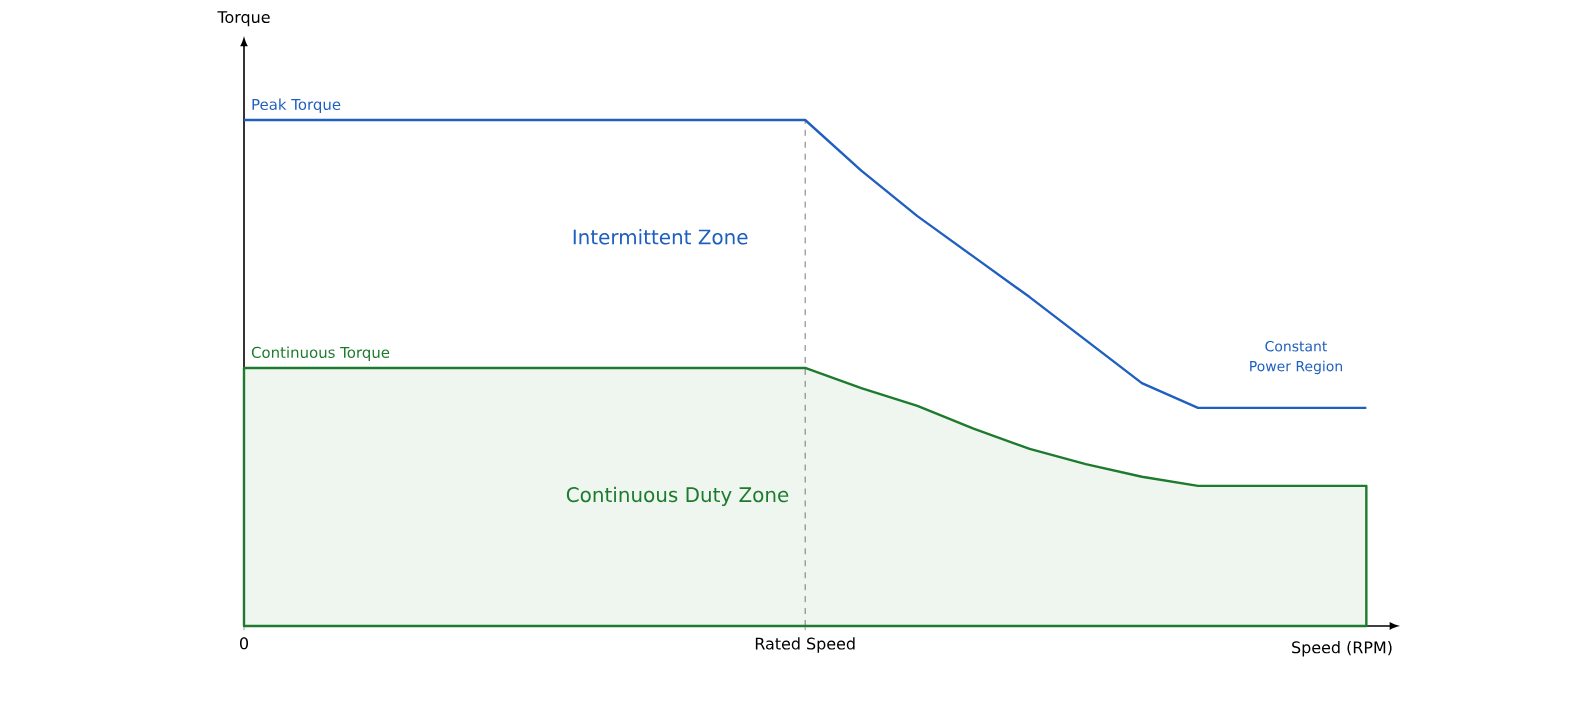 The image size is (1584, 720). What do you see at coordinates (677, 496) in the screenshot?
I see `annotation: Continuous Duty Zone` at bounding box center [677, 496].